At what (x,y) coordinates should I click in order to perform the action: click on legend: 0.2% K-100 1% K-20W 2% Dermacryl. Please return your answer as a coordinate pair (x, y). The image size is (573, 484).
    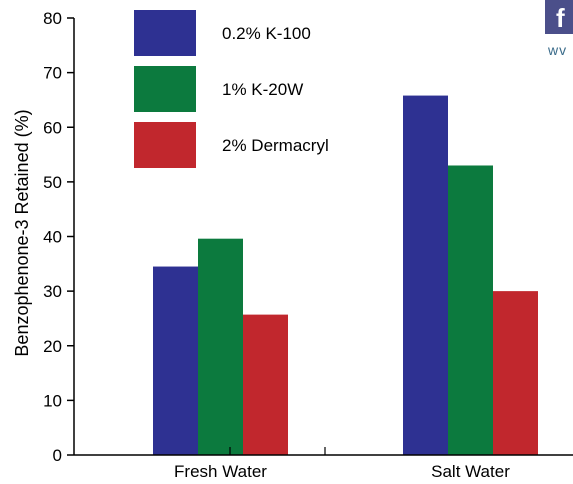
    Looking at the image, I should click on (231, 89).